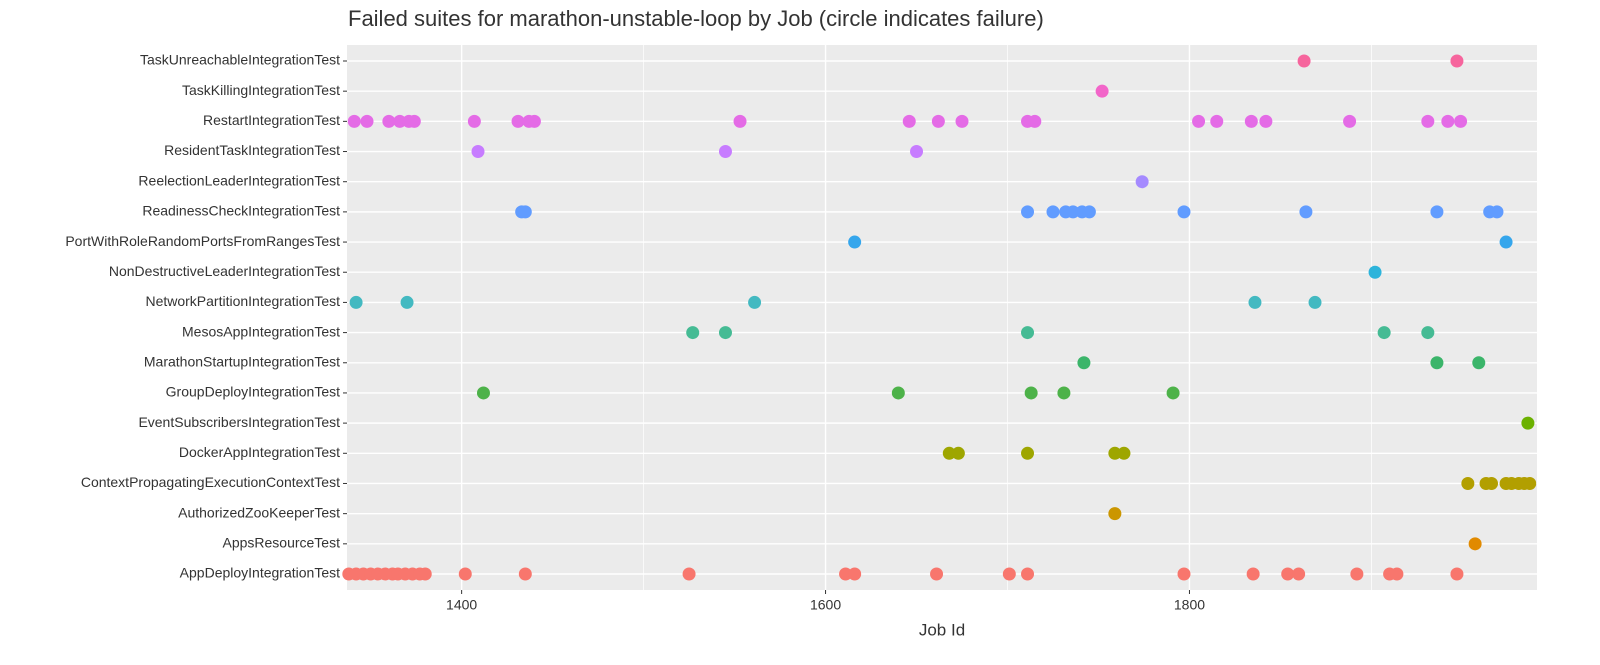 The width and height of the screenshot is (1600, 665). Describe the element at coordinates (261, 331) in the screenshot. I see `y-tick-label: MesosAppIntegrationTest` at that location.